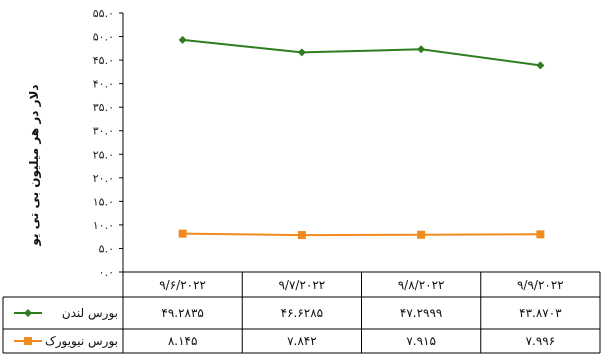  Describe the element at coordinates (106, 248) in the screenshot. I see `y-tick-label: ۵.۰` at that location.